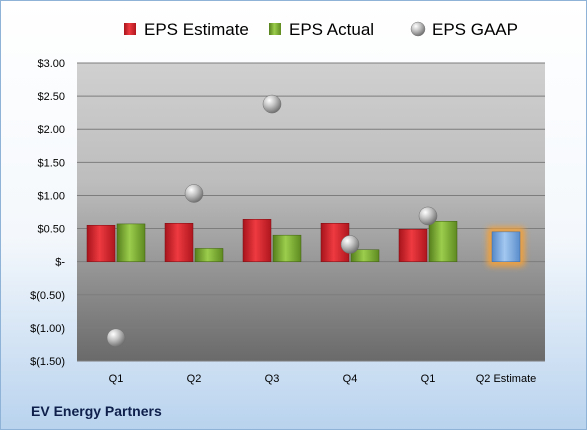 The width and height of the screenshot is (587, 431). What do you see at coordinates (196, 29) in the screenshot?
I see `legend-label: EPS Estimate` at bounding box center [196, 29].